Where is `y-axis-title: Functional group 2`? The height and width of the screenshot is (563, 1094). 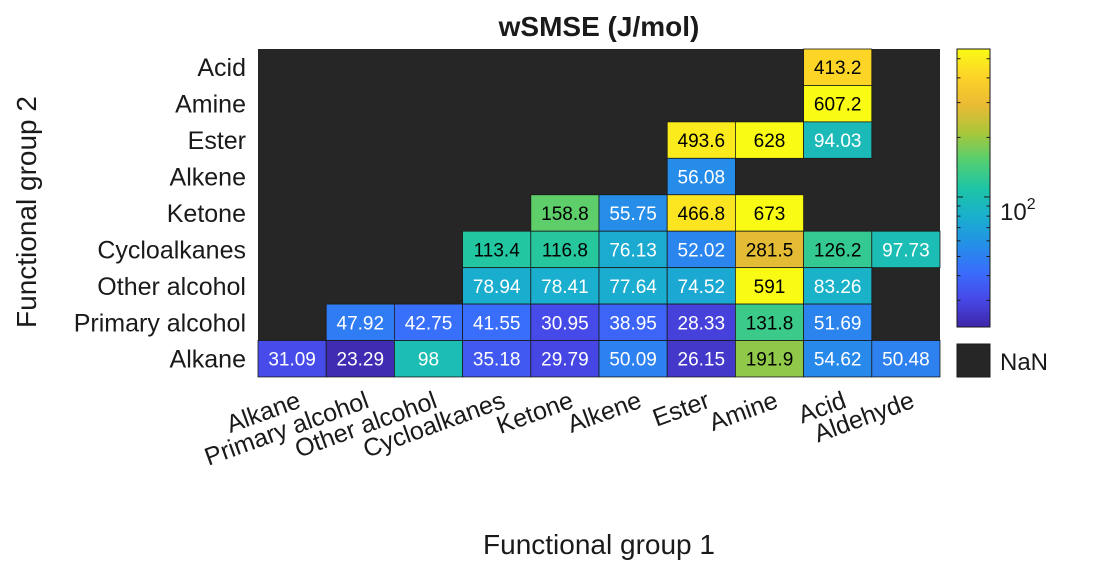
y-axis-title: Functional group 2 is located at coordinates (26, 212).